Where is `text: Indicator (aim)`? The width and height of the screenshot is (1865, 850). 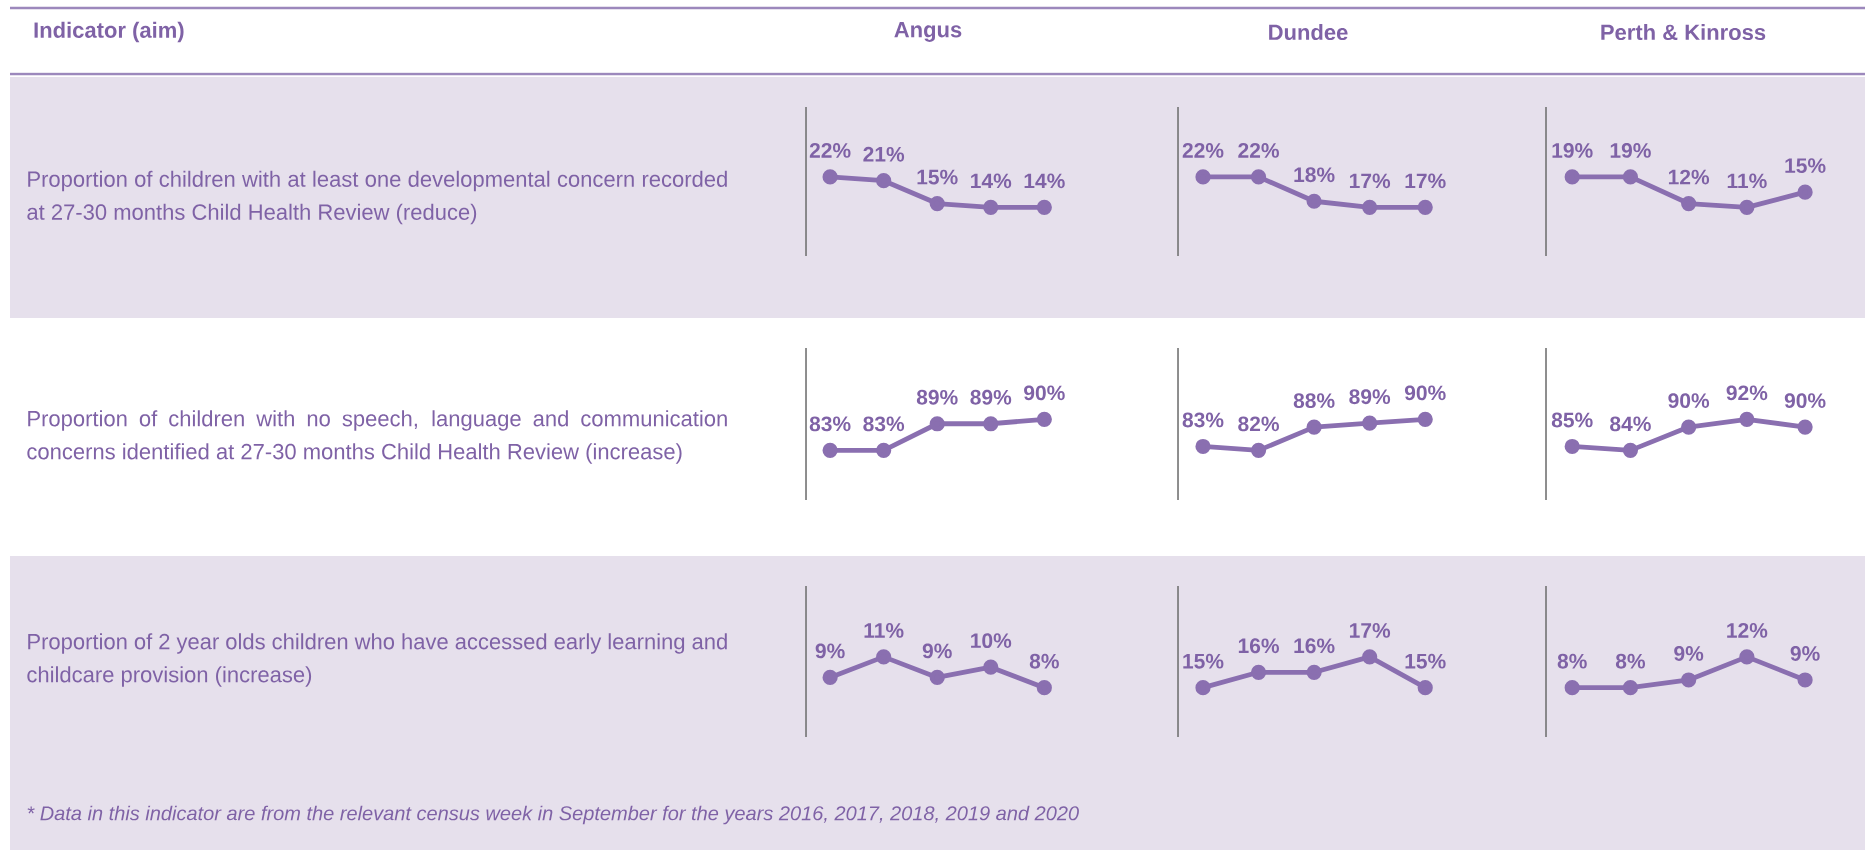 text: Indicator (aim) is located at coordinates (109, 32).